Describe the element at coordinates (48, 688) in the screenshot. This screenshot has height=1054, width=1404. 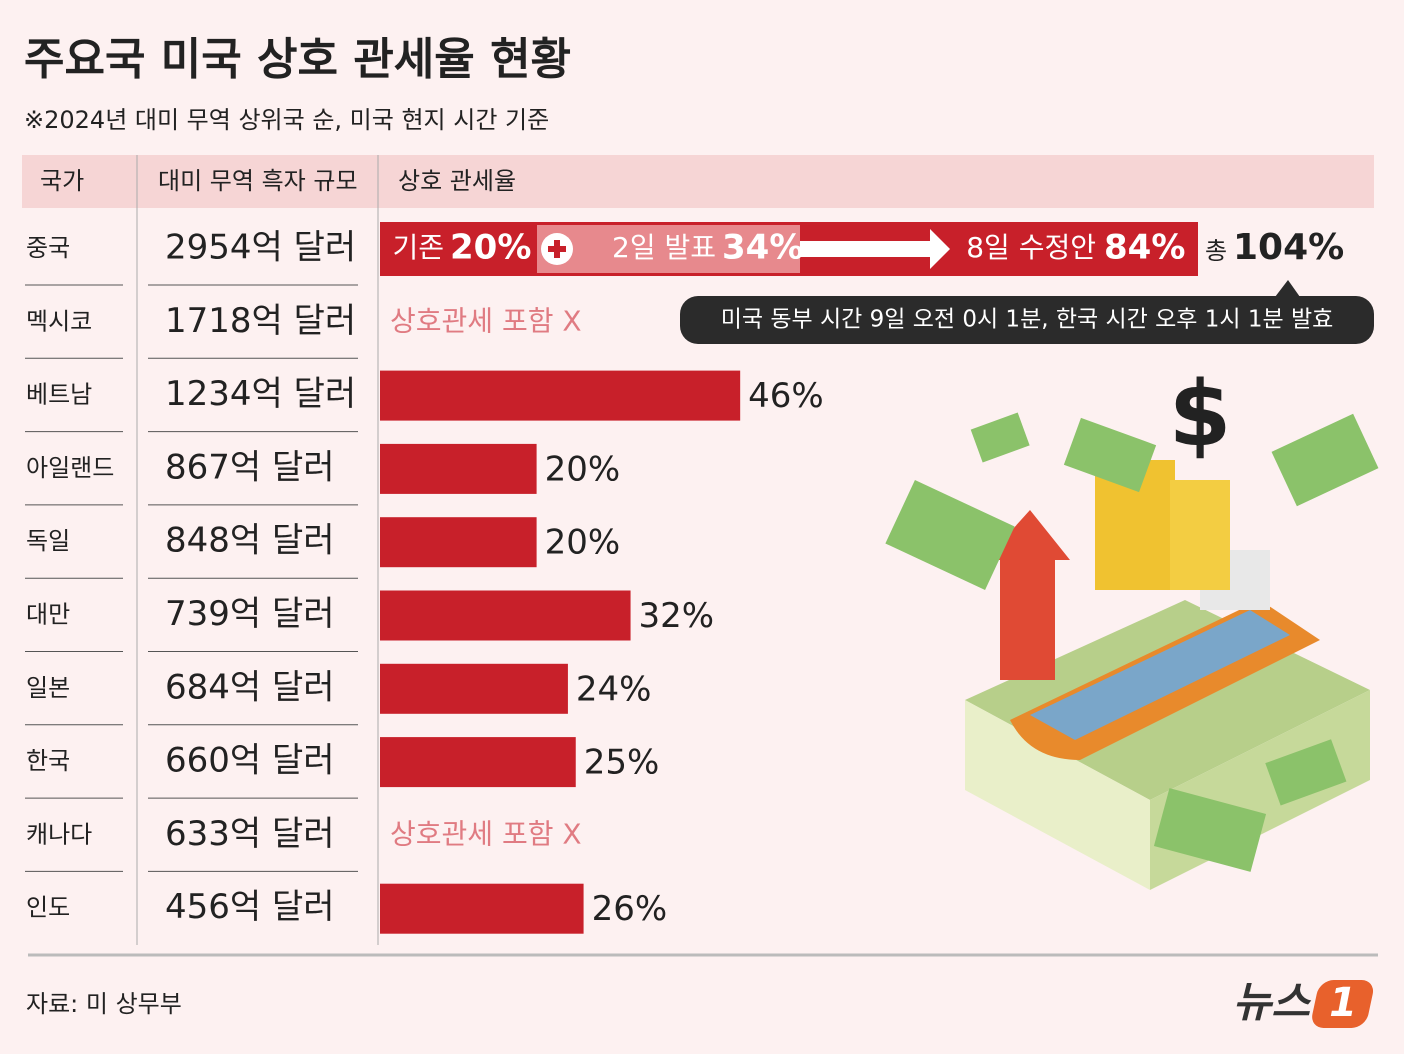
I see `country-label: 일본` at that location.